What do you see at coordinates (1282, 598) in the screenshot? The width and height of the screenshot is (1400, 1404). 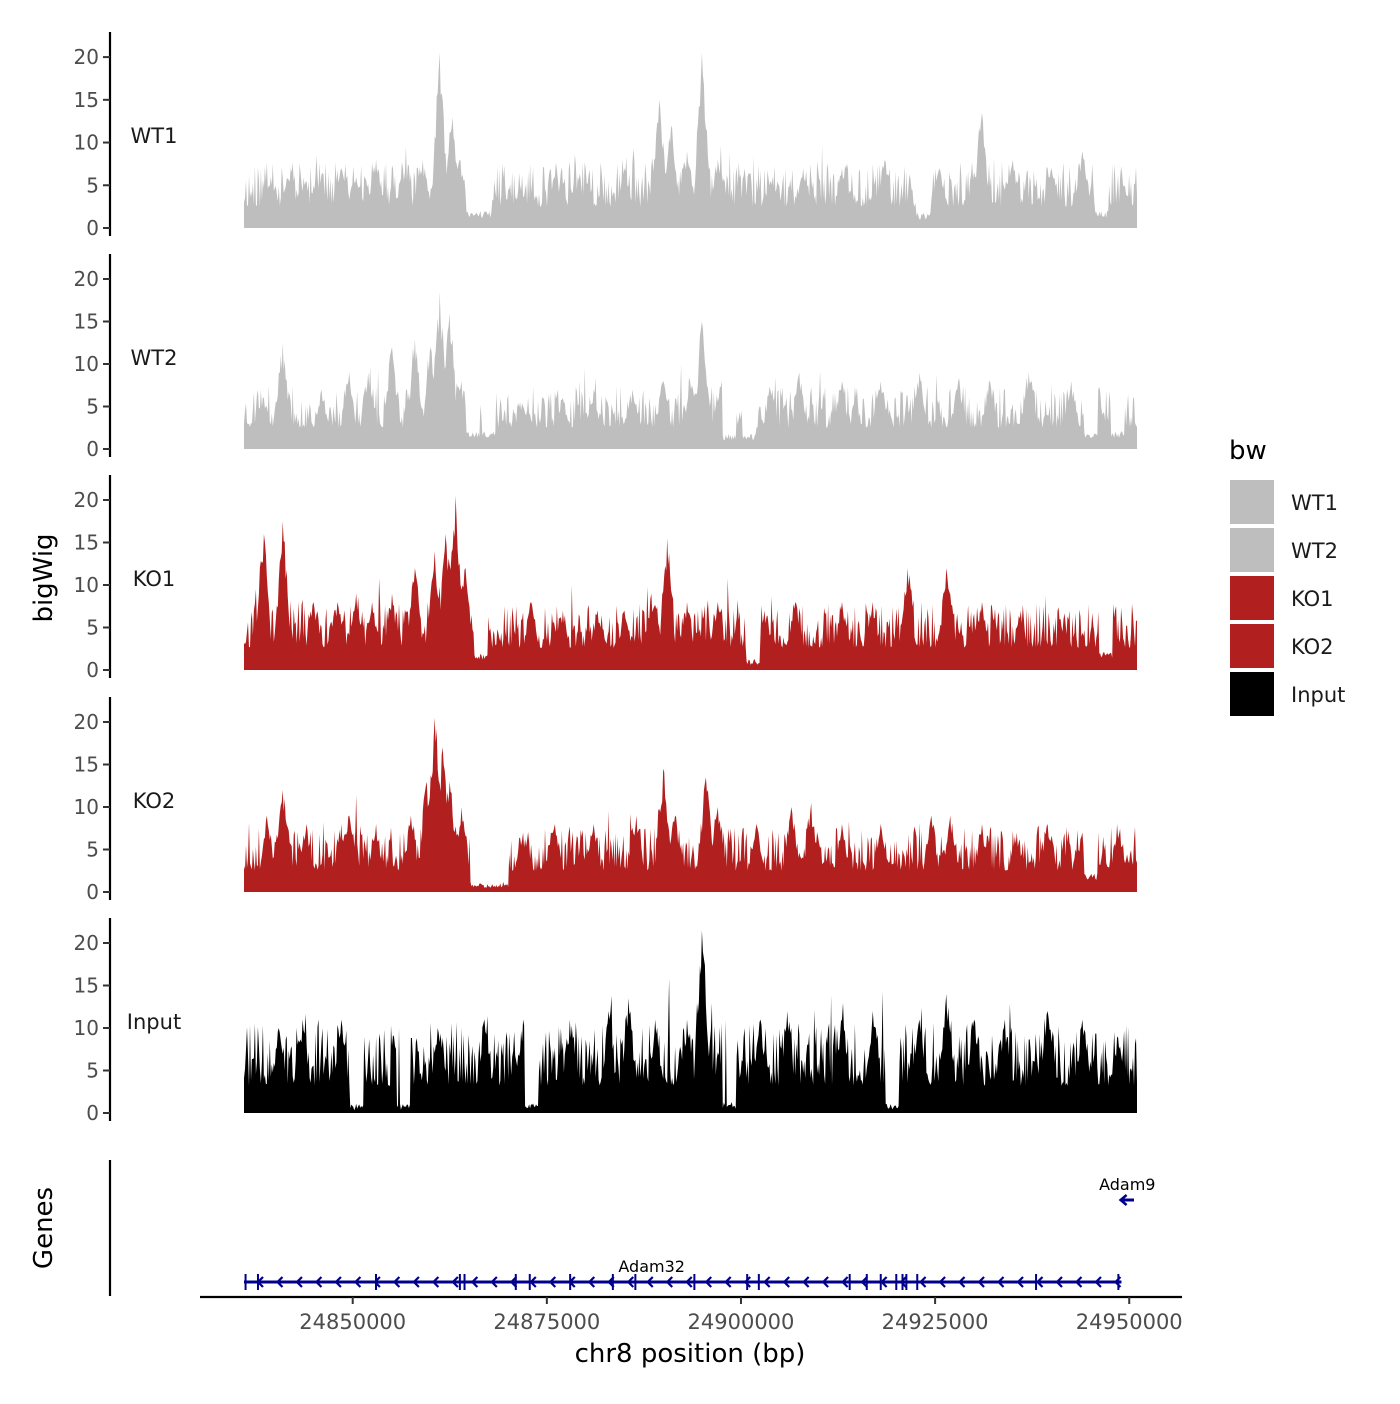 I see `legend-entry-ko1: KO1` at bounding box center [1282, 598].